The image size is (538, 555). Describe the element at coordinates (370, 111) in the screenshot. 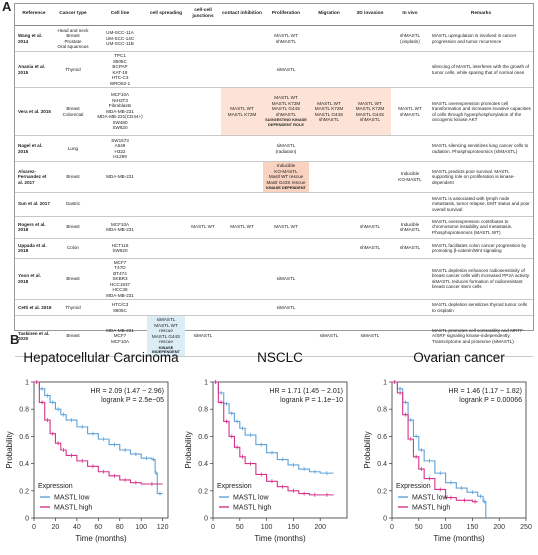

I see `cell-invasion: MASTL WT MASTL K72M MASTL G44S shMASTL` at that location.